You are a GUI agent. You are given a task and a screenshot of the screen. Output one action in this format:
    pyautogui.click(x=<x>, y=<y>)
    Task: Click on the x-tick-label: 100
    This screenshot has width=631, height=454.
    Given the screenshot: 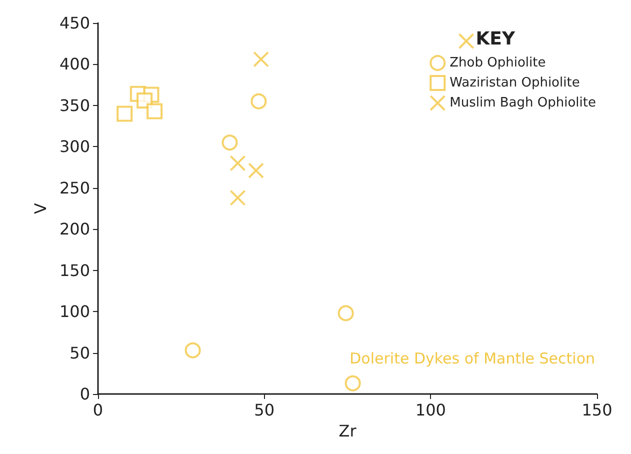 What is the action you would take?
    pyautogui.click(x=430, y=410)
    